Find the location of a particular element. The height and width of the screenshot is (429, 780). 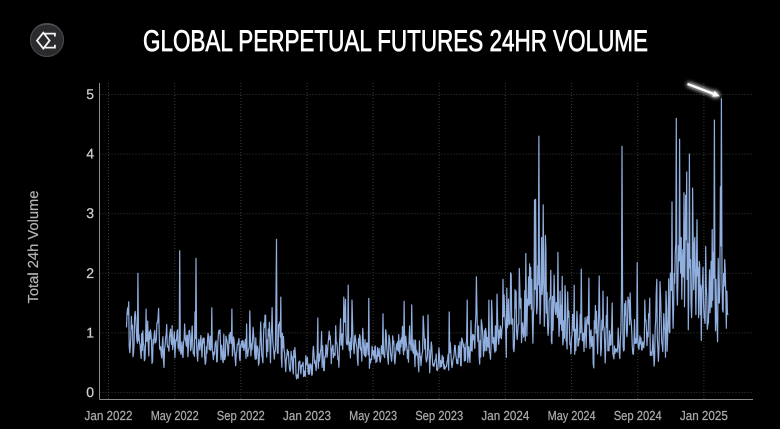

svg-text: Total 24h Volume is located at coordinates (34, 247).